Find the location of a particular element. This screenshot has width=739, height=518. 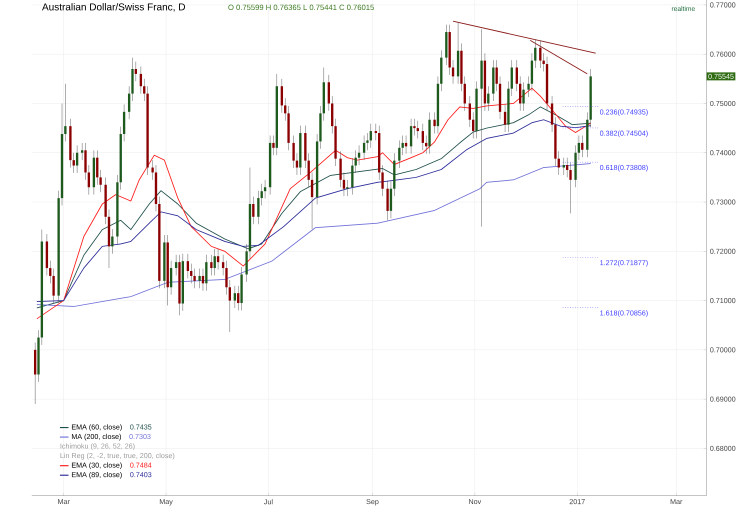

chart-title: Australian Dollar/Swiss Franc, D is located at coordinates (113, 7).